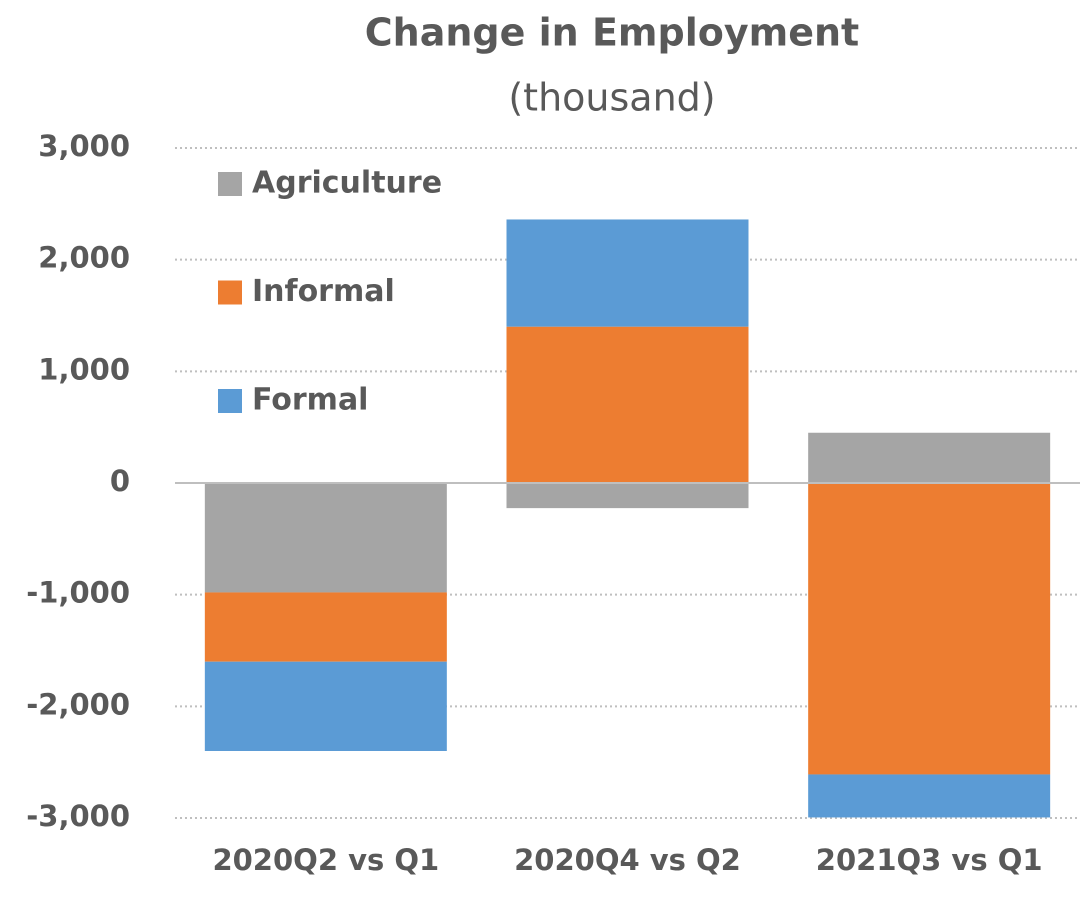 This screenshot has width=1082, height=900. Describe the element at coordinates (120, 481) in the screenshot. I see `y-tick-label: 0` at that location.